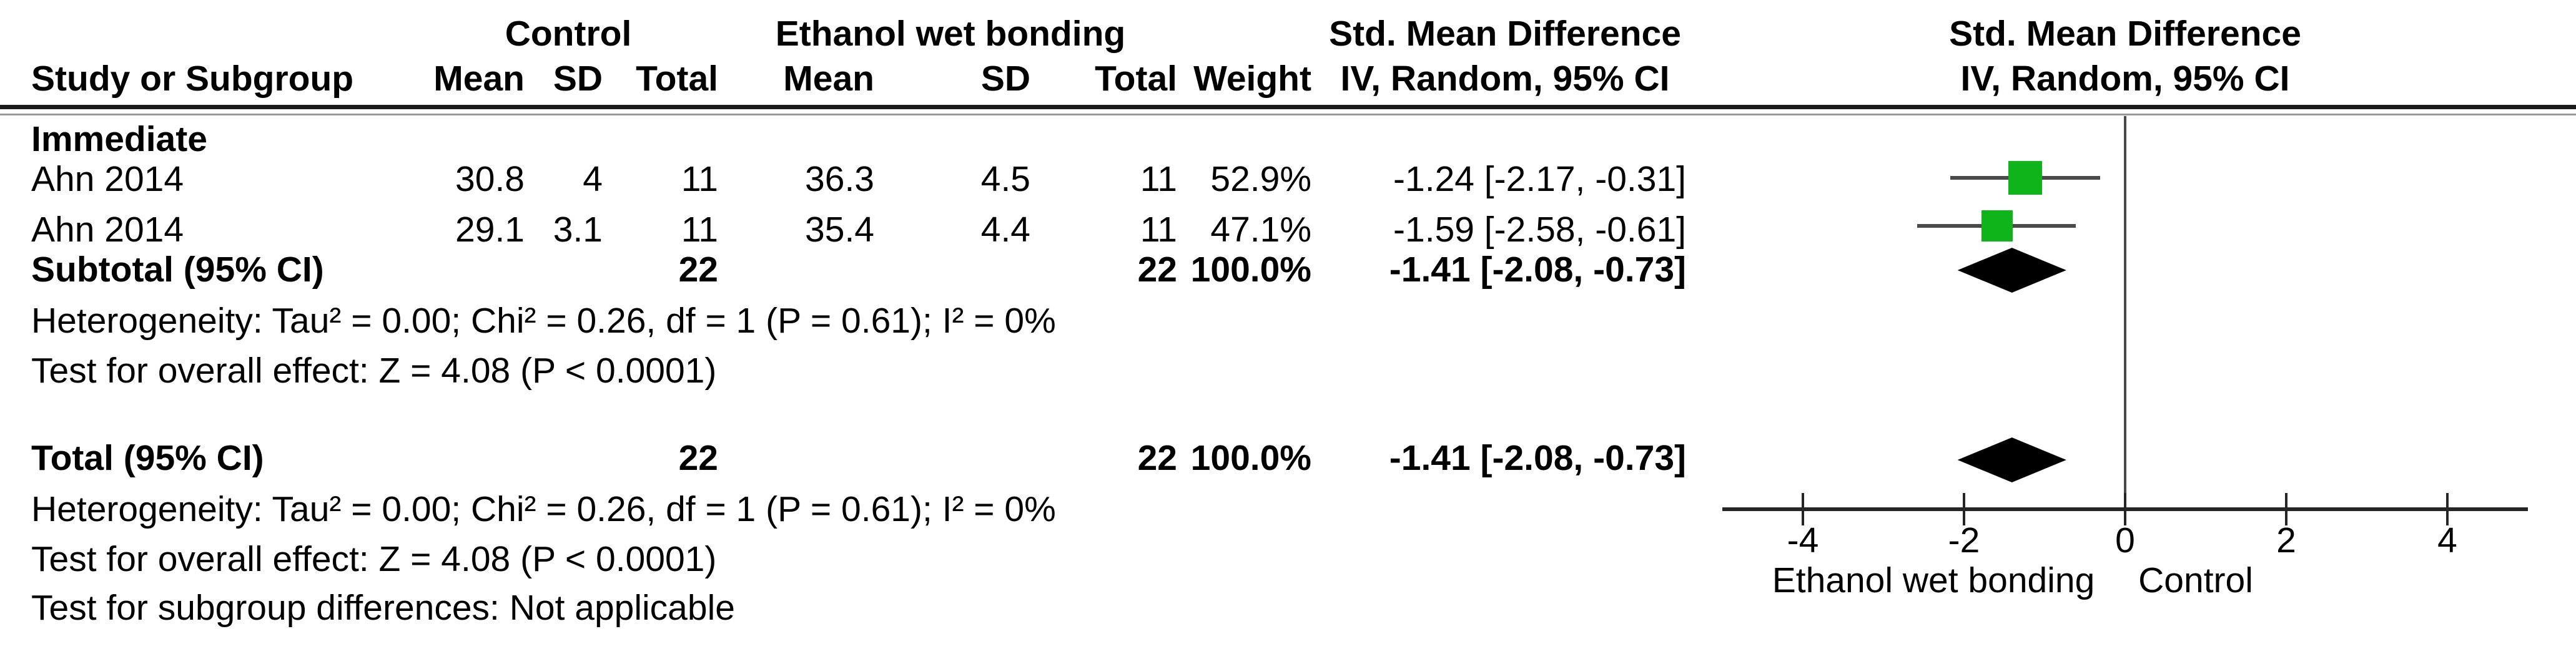  Describe the element at coordinates (479, 79) in the screenshot. I see `header-control-mean: Mean` at that location.